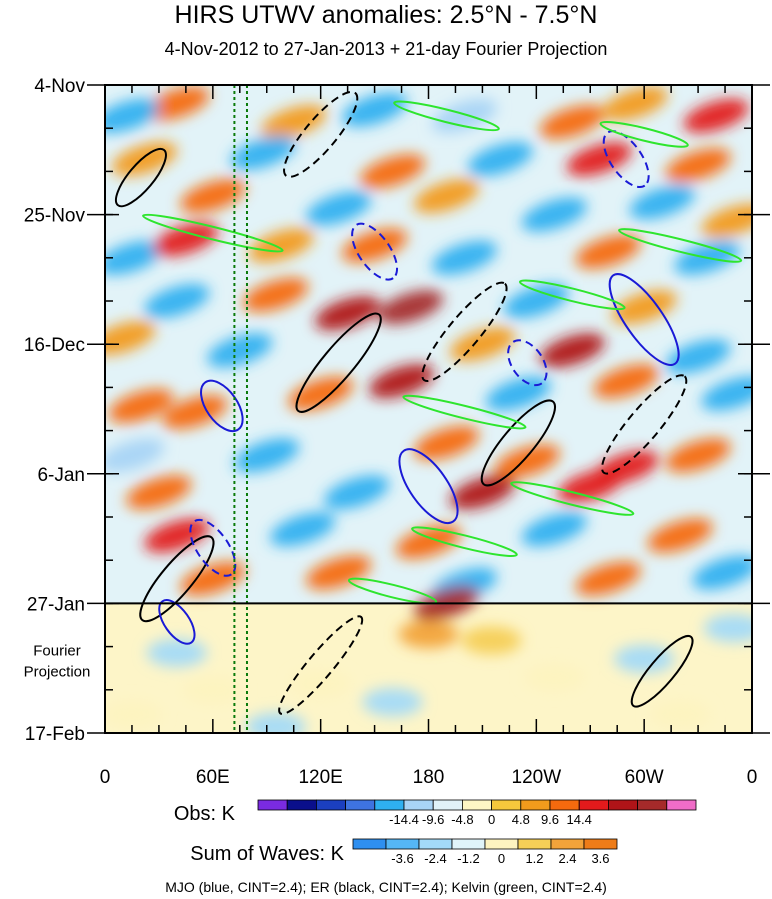 Image resolution: width=772 pixels, height=899 pixels. What do you see at coordinates (61, 475) in the screenshot?
I see `y-tick-label: 6-Jan` at bounding box center [61, 475].